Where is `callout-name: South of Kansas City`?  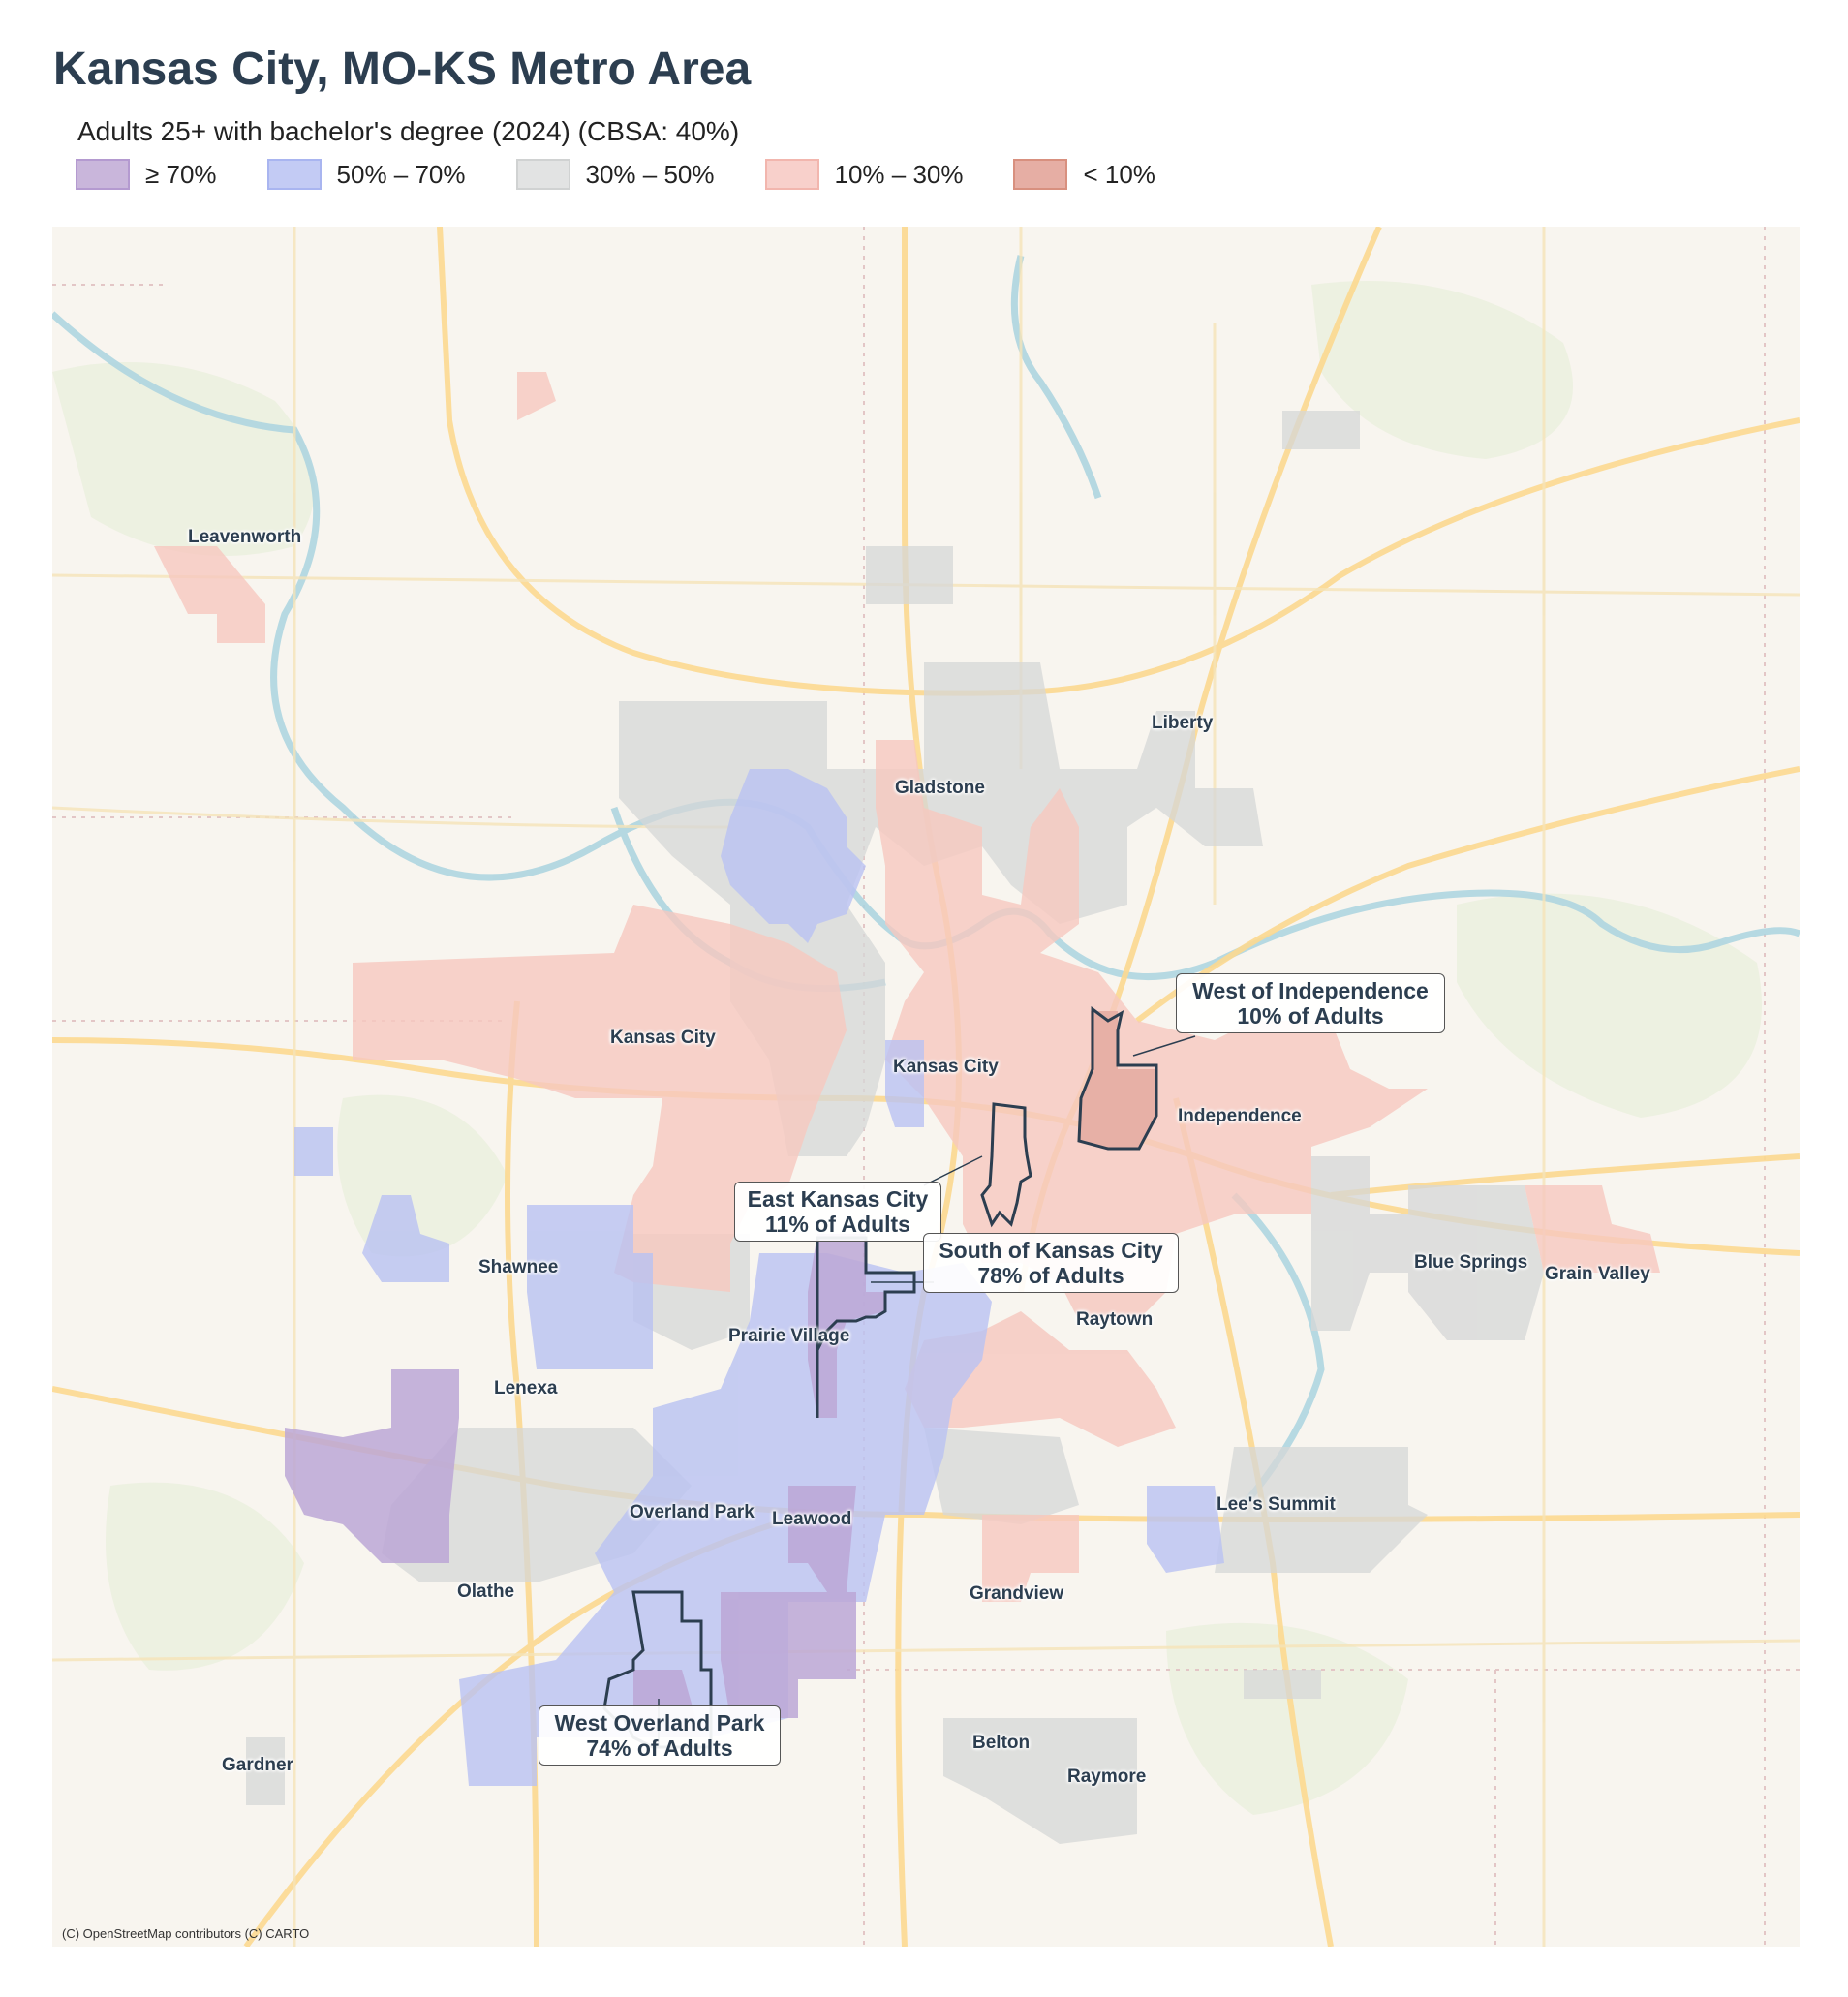
callout-name: South of Kansas City is located at coordinates (1051, 1250).